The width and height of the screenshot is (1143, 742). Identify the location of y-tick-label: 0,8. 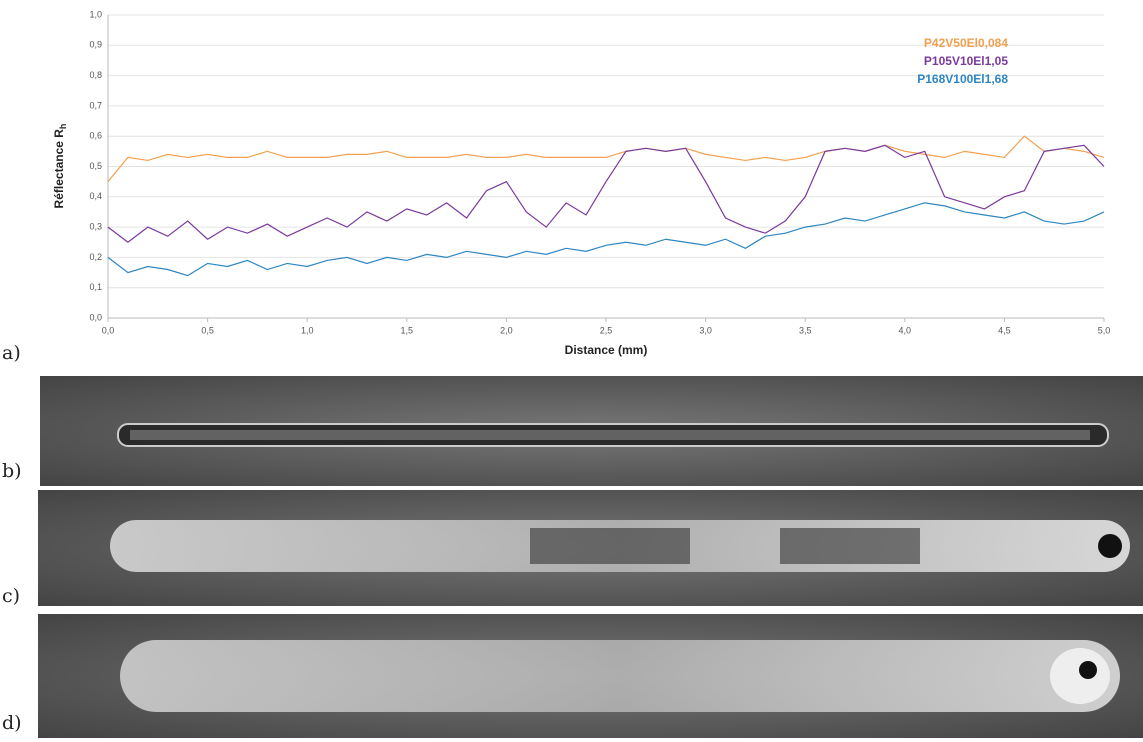
(95, 75).